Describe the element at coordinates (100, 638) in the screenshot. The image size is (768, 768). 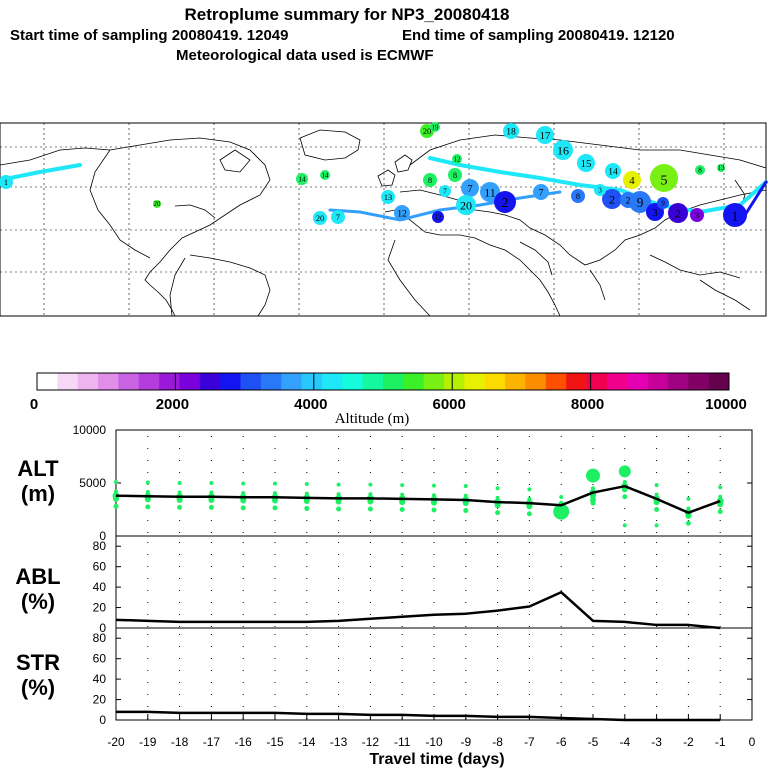
I see `str-ytick-label: 80` at that location.